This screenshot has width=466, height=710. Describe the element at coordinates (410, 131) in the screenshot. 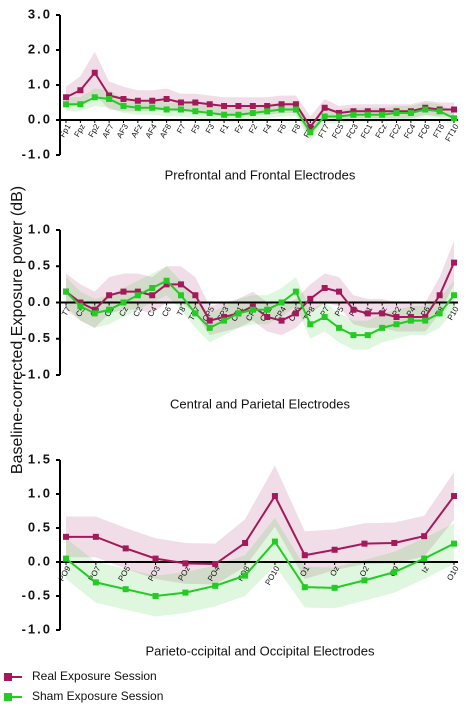

I see `x-tick-label: FC4` at that location.